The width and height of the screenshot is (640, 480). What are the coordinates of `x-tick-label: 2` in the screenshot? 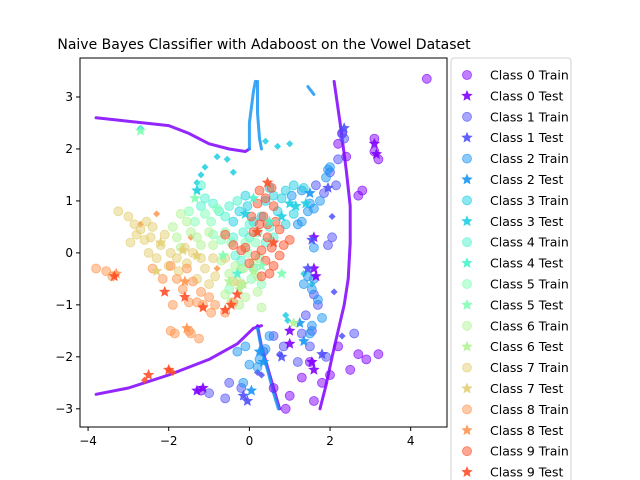 It's located at (330, 441).